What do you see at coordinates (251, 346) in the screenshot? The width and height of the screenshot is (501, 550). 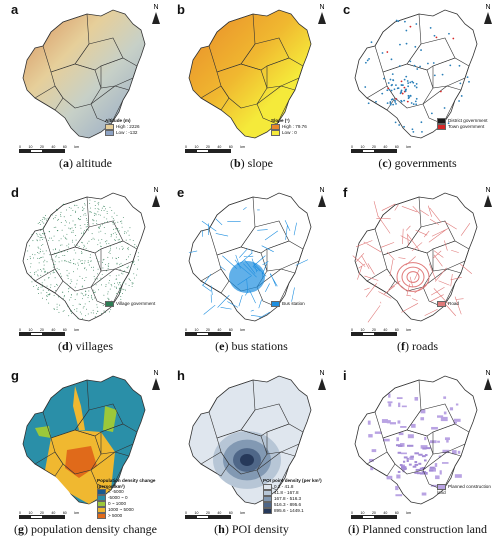 I see `panel-caption: (e) bus stations` at bounding box center [251, 346].